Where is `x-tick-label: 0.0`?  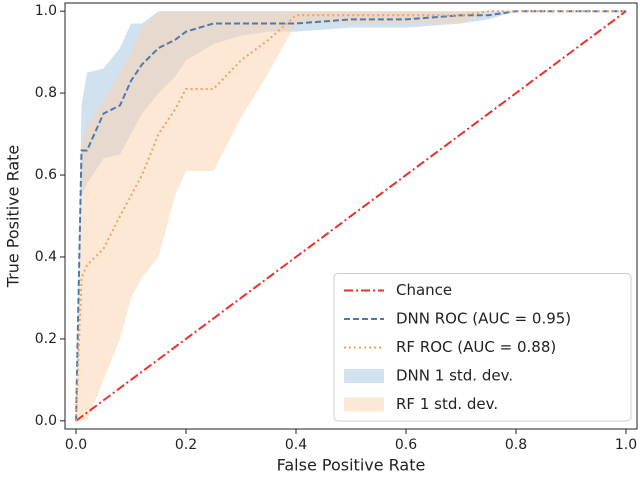
x-tick-label: 0.0 is located at coordinates (76, 445).